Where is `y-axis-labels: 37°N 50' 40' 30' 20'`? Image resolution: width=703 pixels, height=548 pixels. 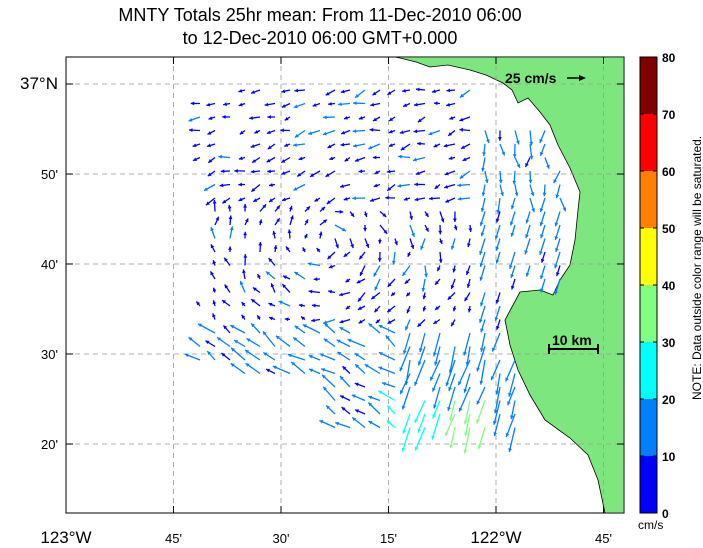
y-axis-labels: 37°N 50' 40' 30' 20' is located at coordinates (39, 263).